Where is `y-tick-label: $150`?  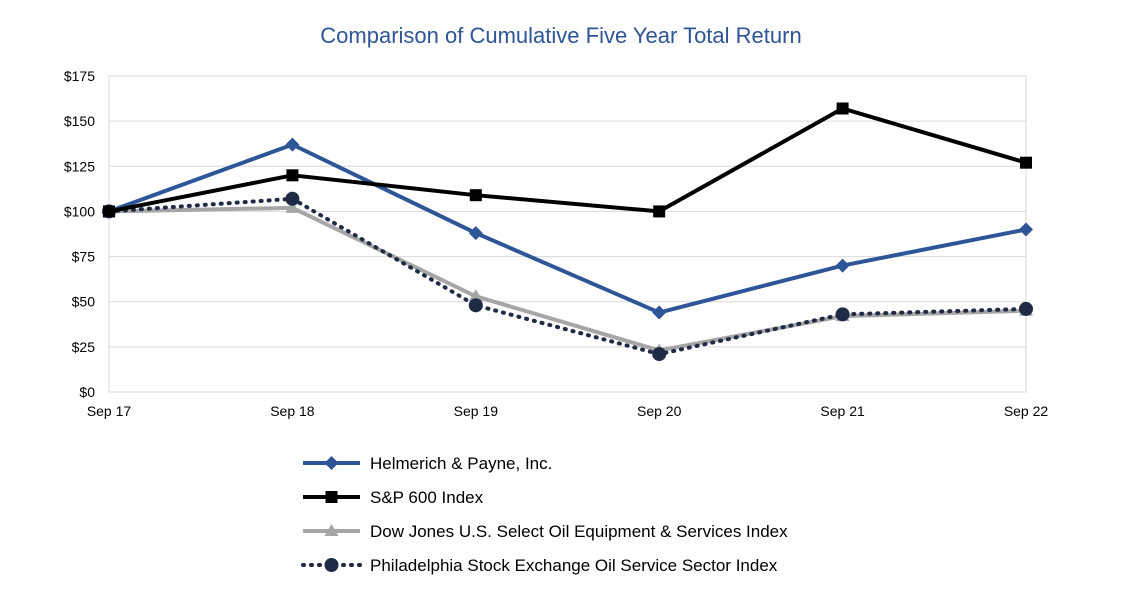
y-tick-label: $150 is located at coordinates (79, 121).